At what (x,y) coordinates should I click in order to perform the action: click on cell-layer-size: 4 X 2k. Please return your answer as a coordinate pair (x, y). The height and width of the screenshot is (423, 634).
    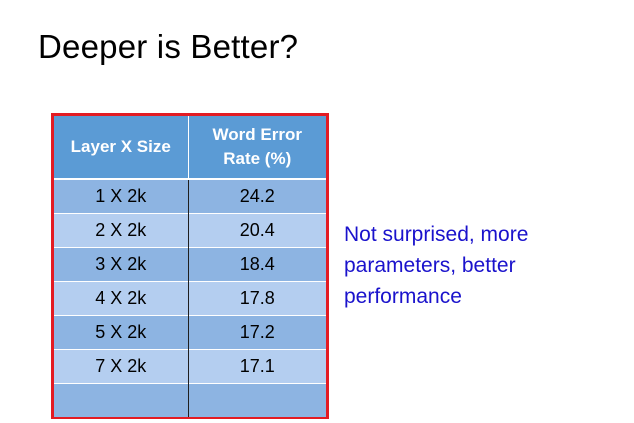
    Looking at the image, I should click on (121, 298).